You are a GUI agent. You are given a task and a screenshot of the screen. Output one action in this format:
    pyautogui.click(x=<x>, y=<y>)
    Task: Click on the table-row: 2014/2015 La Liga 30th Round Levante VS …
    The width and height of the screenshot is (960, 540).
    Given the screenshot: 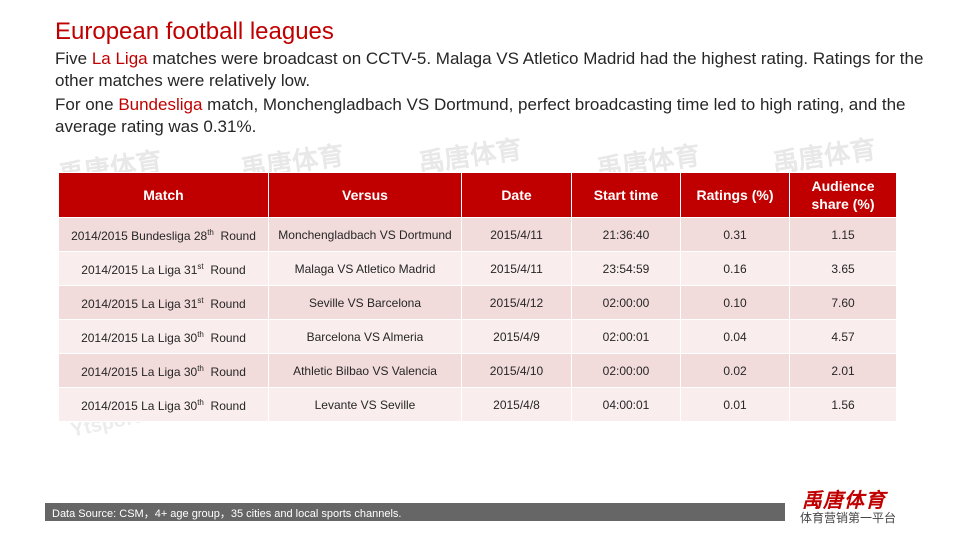 What is the action you would take?
    pyautogui.click(x=477, y=404)
    